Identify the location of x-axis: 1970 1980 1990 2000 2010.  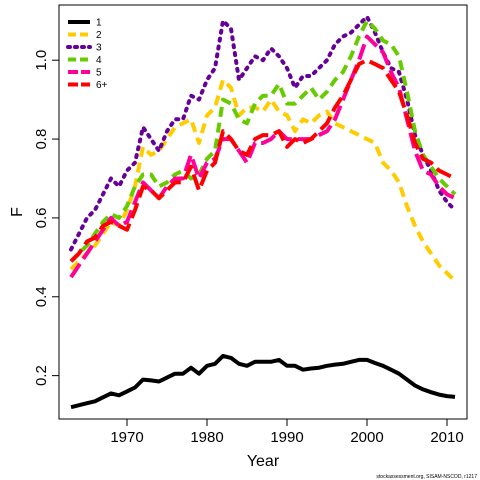
(287, 432).